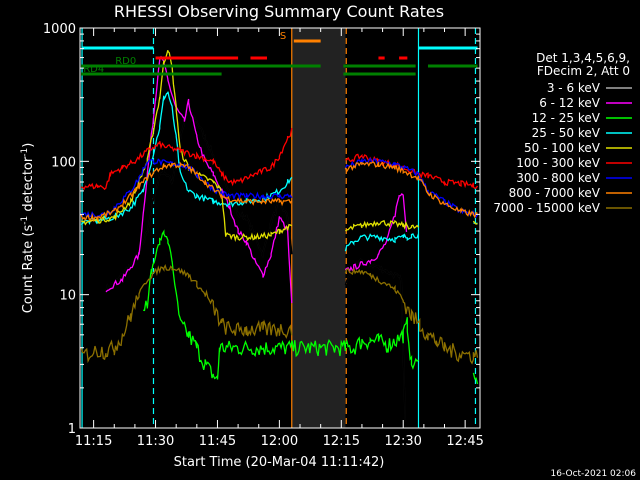 This screenshot has width=640, height=480. What do you see at coordinates (155, 441) in the screenshot?
I see `x-tick-label-1: 11:30` at bounding box center [155, 441].